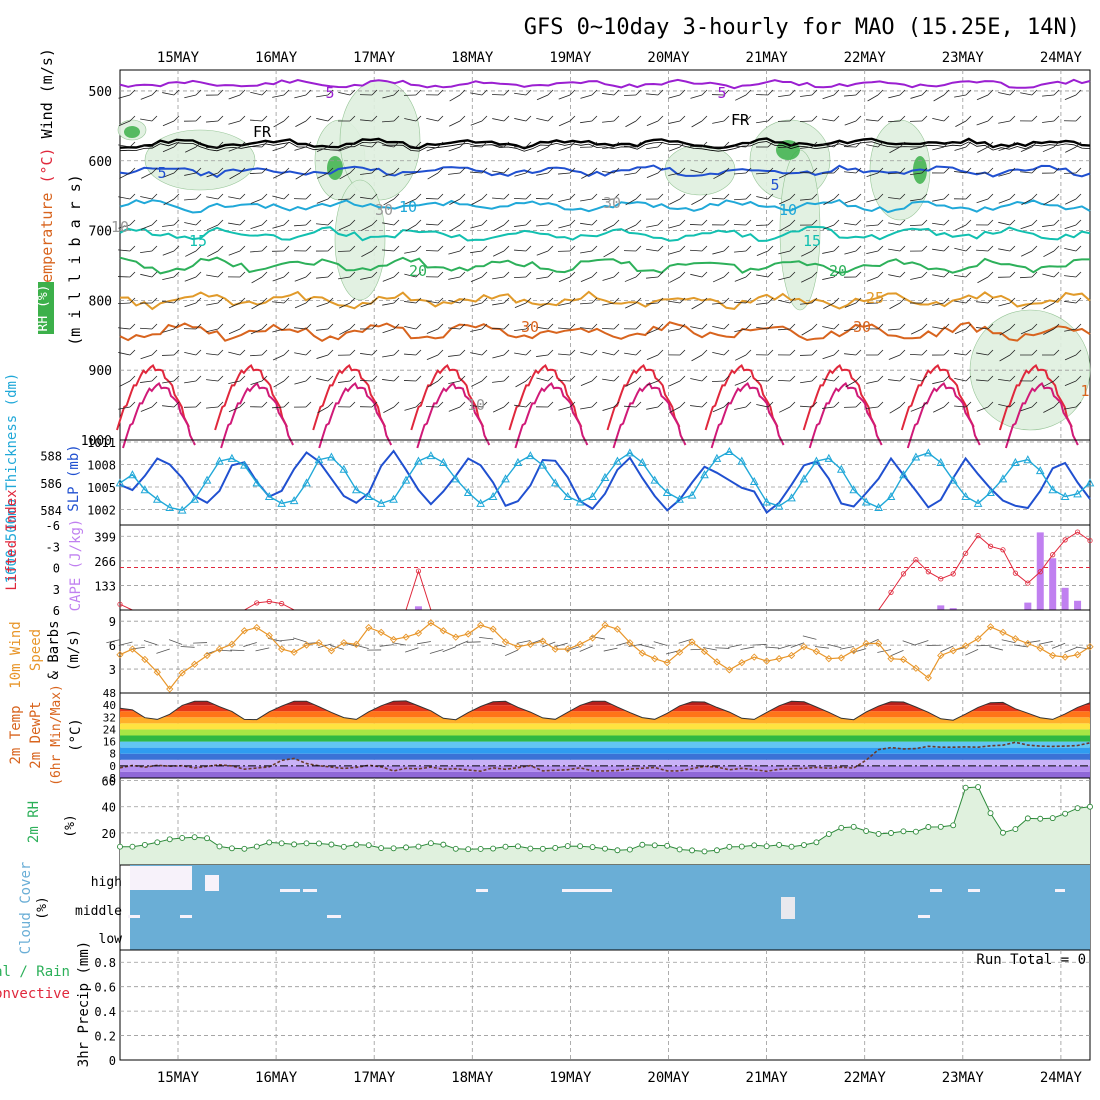  I want to click on cloud-unit-title: (%), so click(42, 907).